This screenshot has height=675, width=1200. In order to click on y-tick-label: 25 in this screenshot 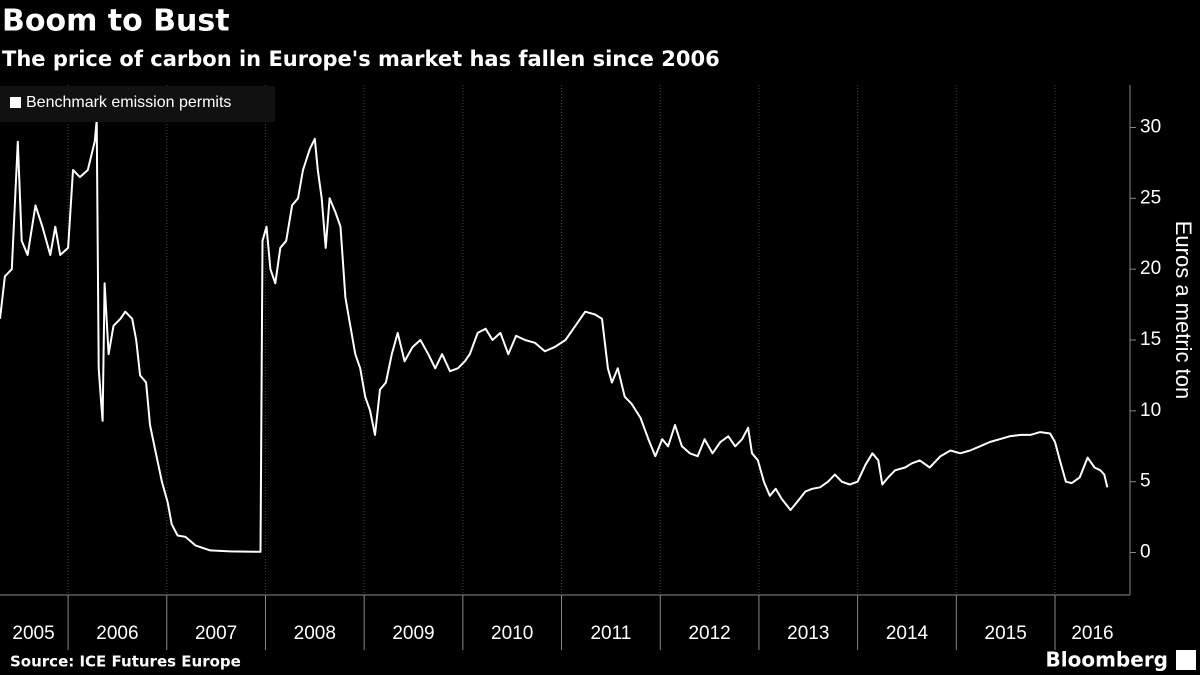, I will do `click(1150, 197)`.